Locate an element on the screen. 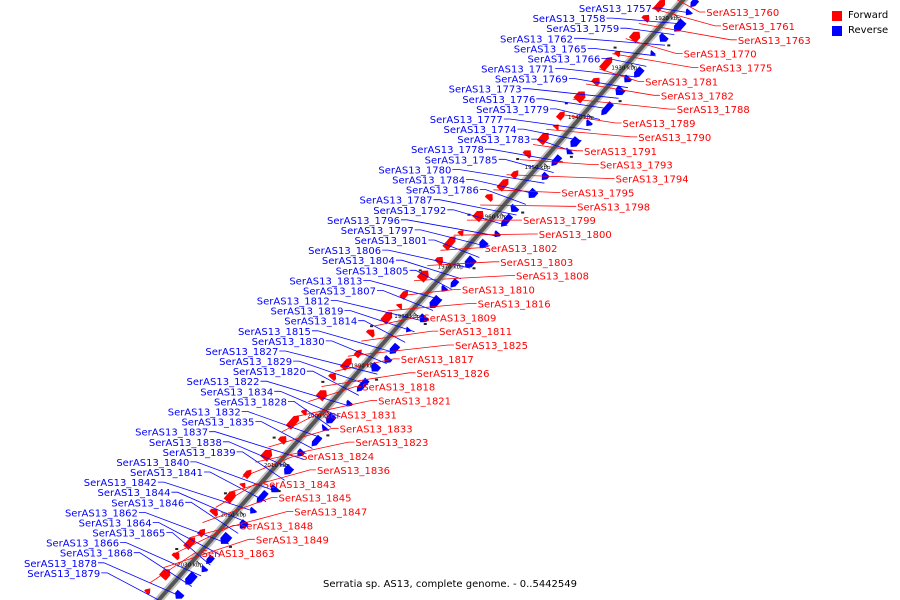 Image resolution: width=900 pixels, height=600 pixels. reverse-gene-label: SerAS13_1866 is located at coordinates (82, 544).